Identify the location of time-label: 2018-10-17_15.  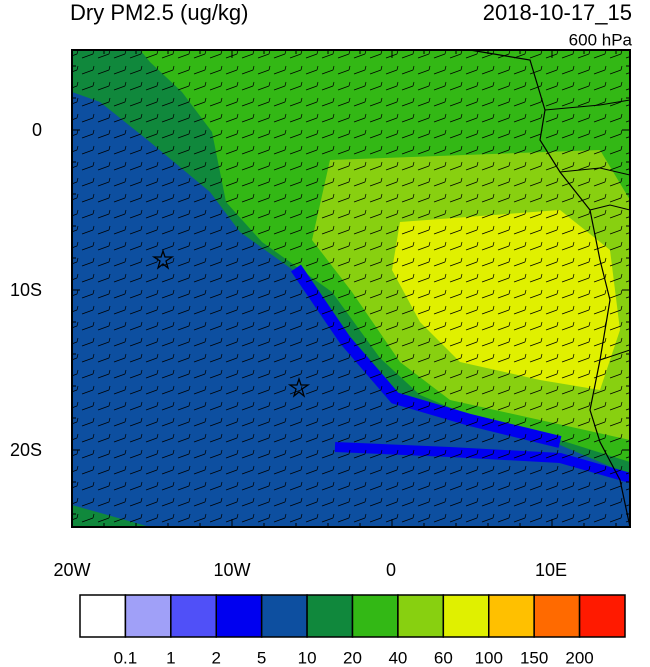
(557, 12).